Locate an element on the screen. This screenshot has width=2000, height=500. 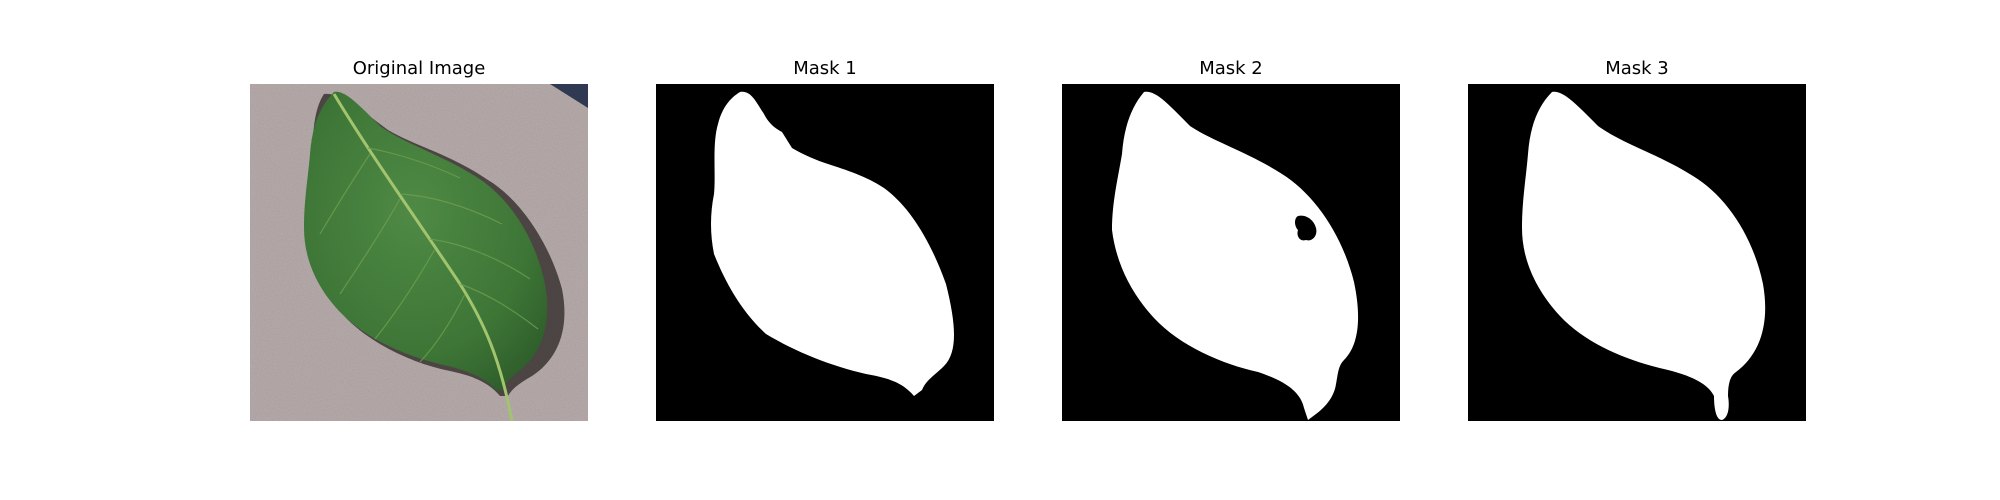
original-leaf-photo is located at coordinates (419, 252).